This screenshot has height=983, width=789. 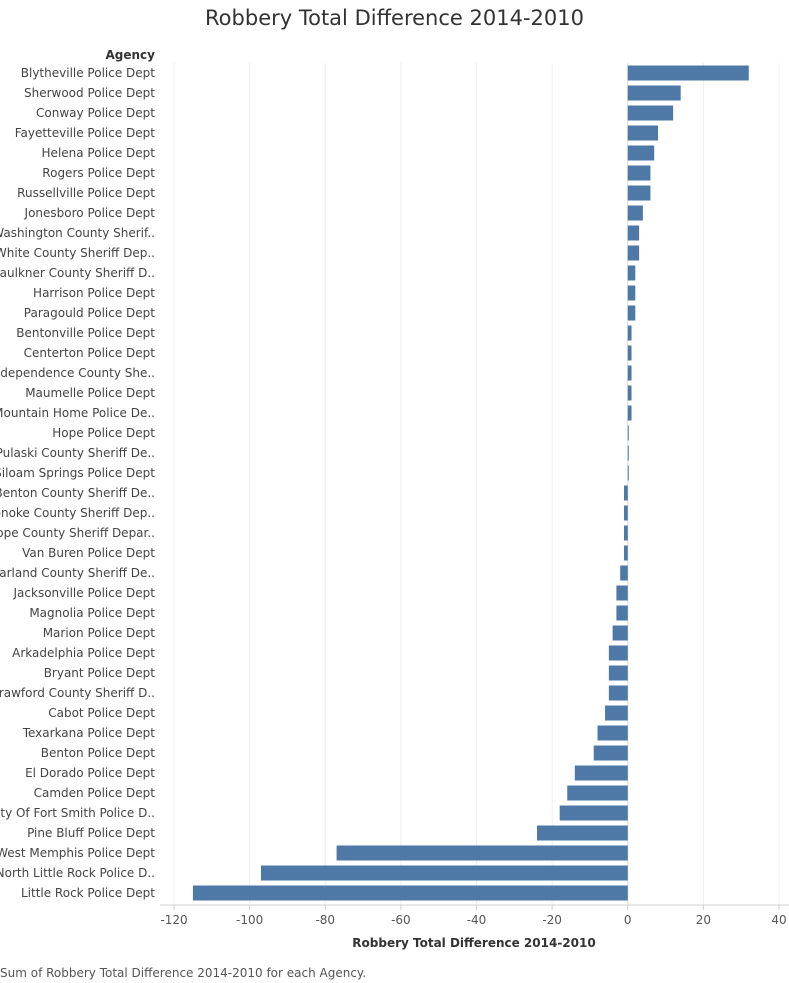 I want to click on x-tick-label: 0, so click(x=628, y=920).